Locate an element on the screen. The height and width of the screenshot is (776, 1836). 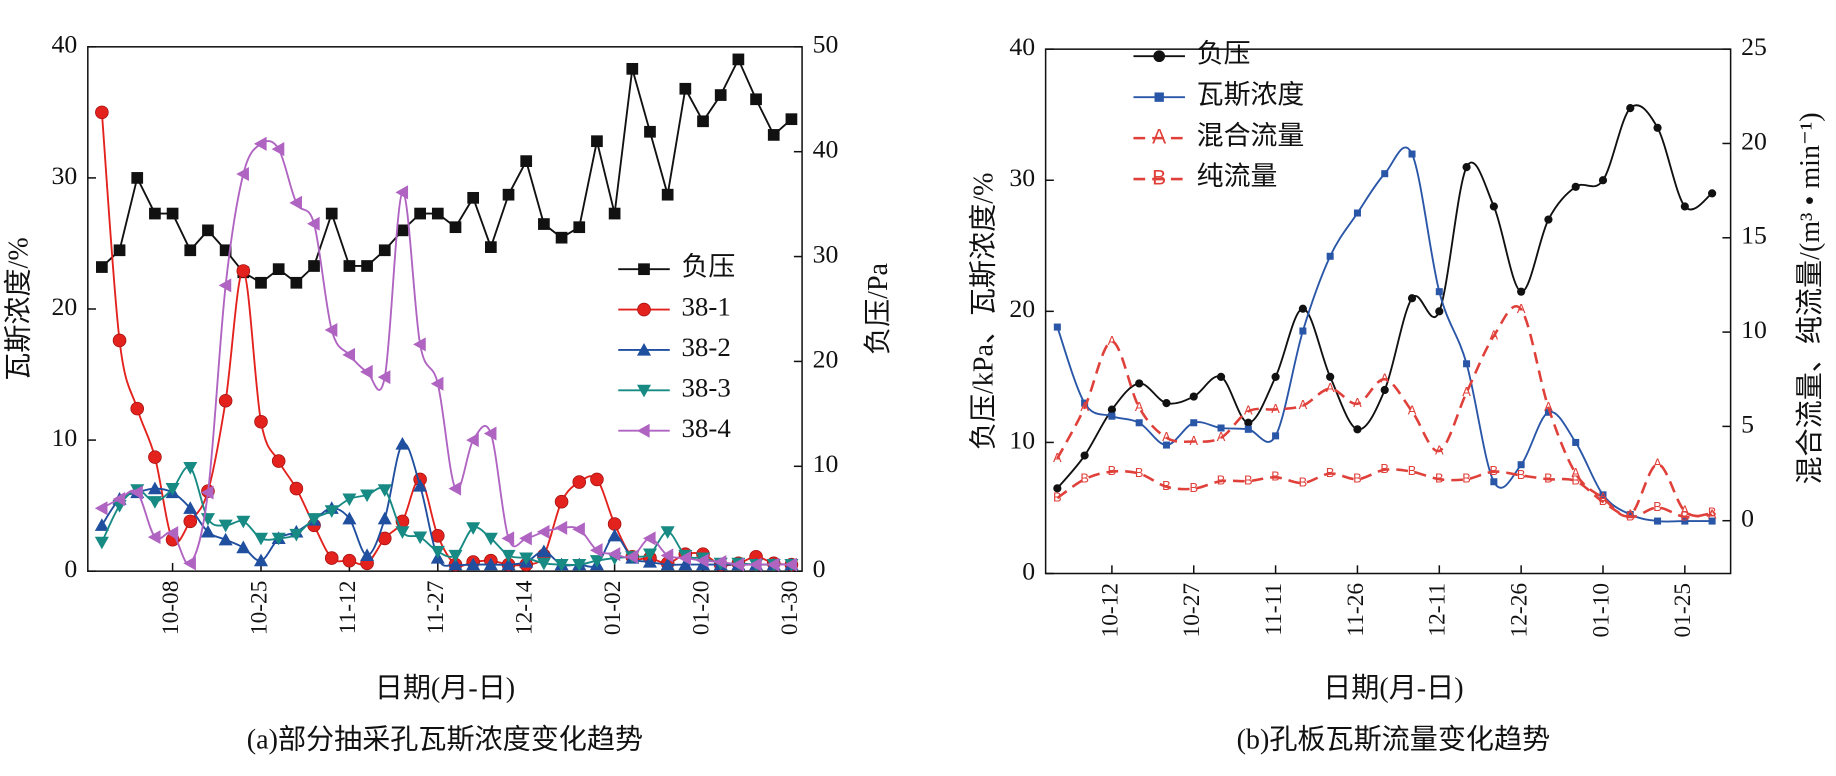
legend-marker is located at coordinates (644, 391).